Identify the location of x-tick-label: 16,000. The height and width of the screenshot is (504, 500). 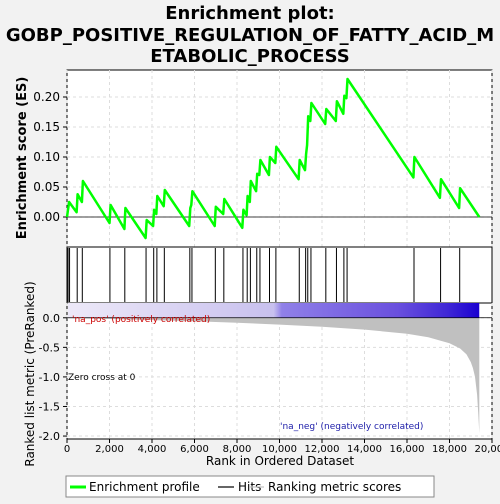
(407, 449).